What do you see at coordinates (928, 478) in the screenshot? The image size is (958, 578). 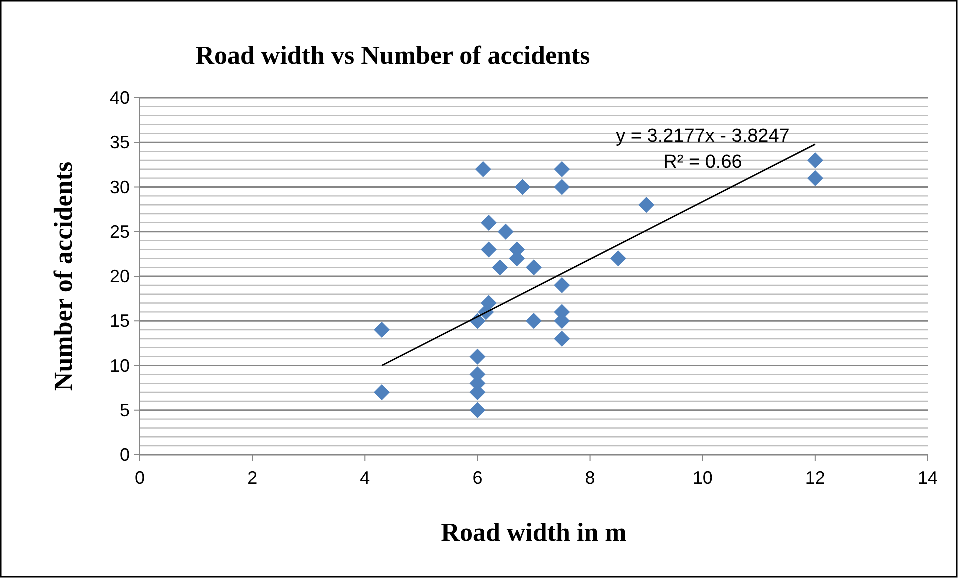 I see `x-tick-label: 14` at bounding box center [928, 478].